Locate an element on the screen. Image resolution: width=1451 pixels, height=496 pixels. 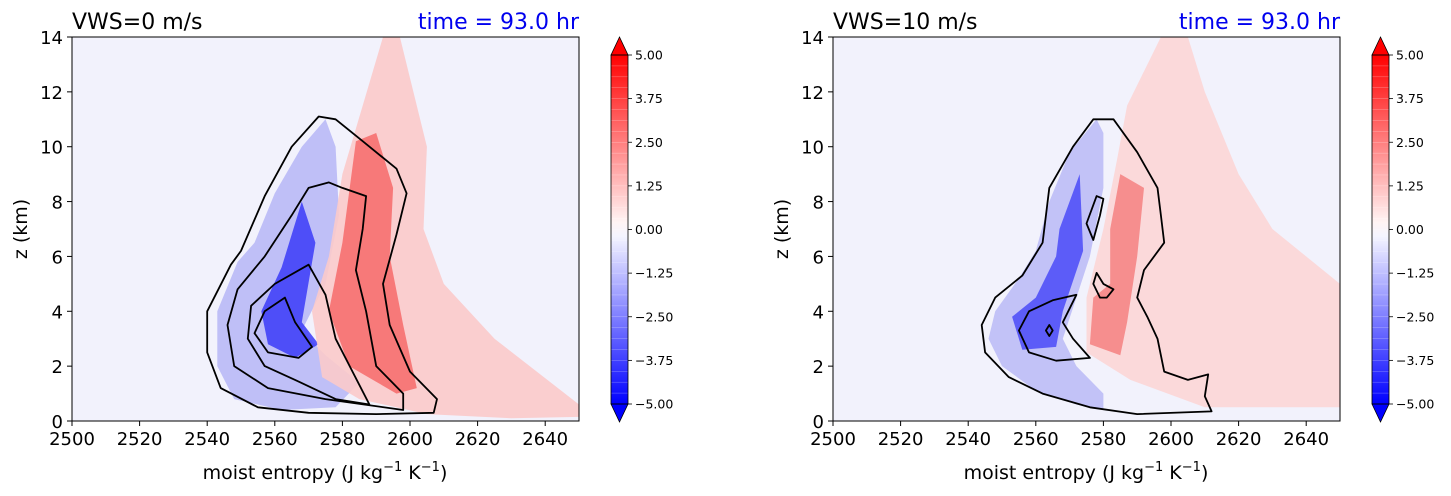
positive-anomaly-region is located at coordinates (1213, 222).